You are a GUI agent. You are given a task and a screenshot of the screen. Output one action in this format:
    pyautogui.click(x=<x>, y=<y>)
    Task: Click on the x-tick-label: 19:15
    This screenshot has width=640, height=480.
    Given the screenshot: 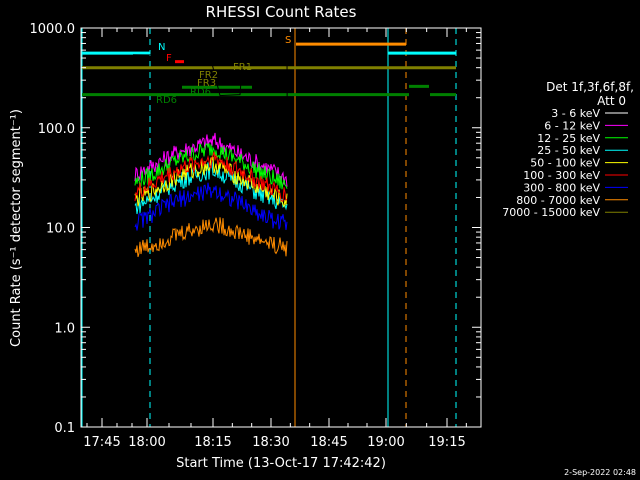 What is the action you would take?
    pyautogui.click(x=446, y=442)
    